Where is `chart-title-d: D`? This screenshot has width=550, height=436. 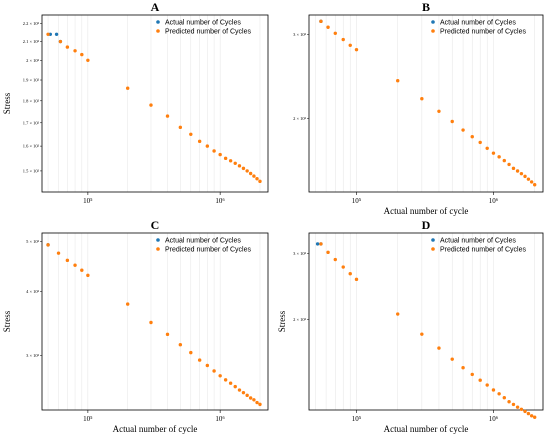
chart-title-d: D is located at coordinates (426, 225).